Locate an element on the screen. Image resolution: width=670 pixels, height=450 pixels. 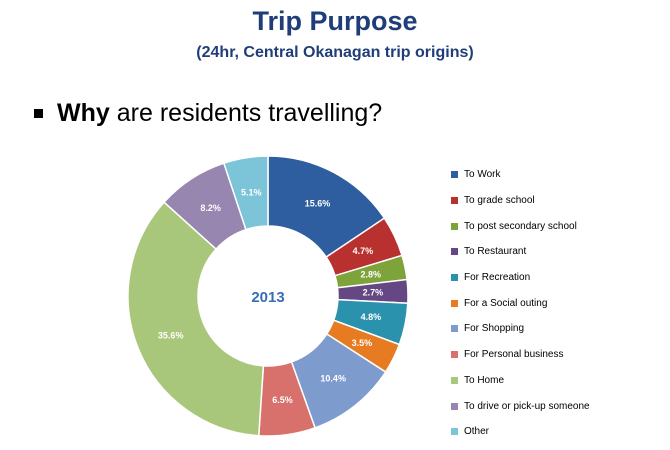
legend-item: To Home is located at coordinates (520, 381).